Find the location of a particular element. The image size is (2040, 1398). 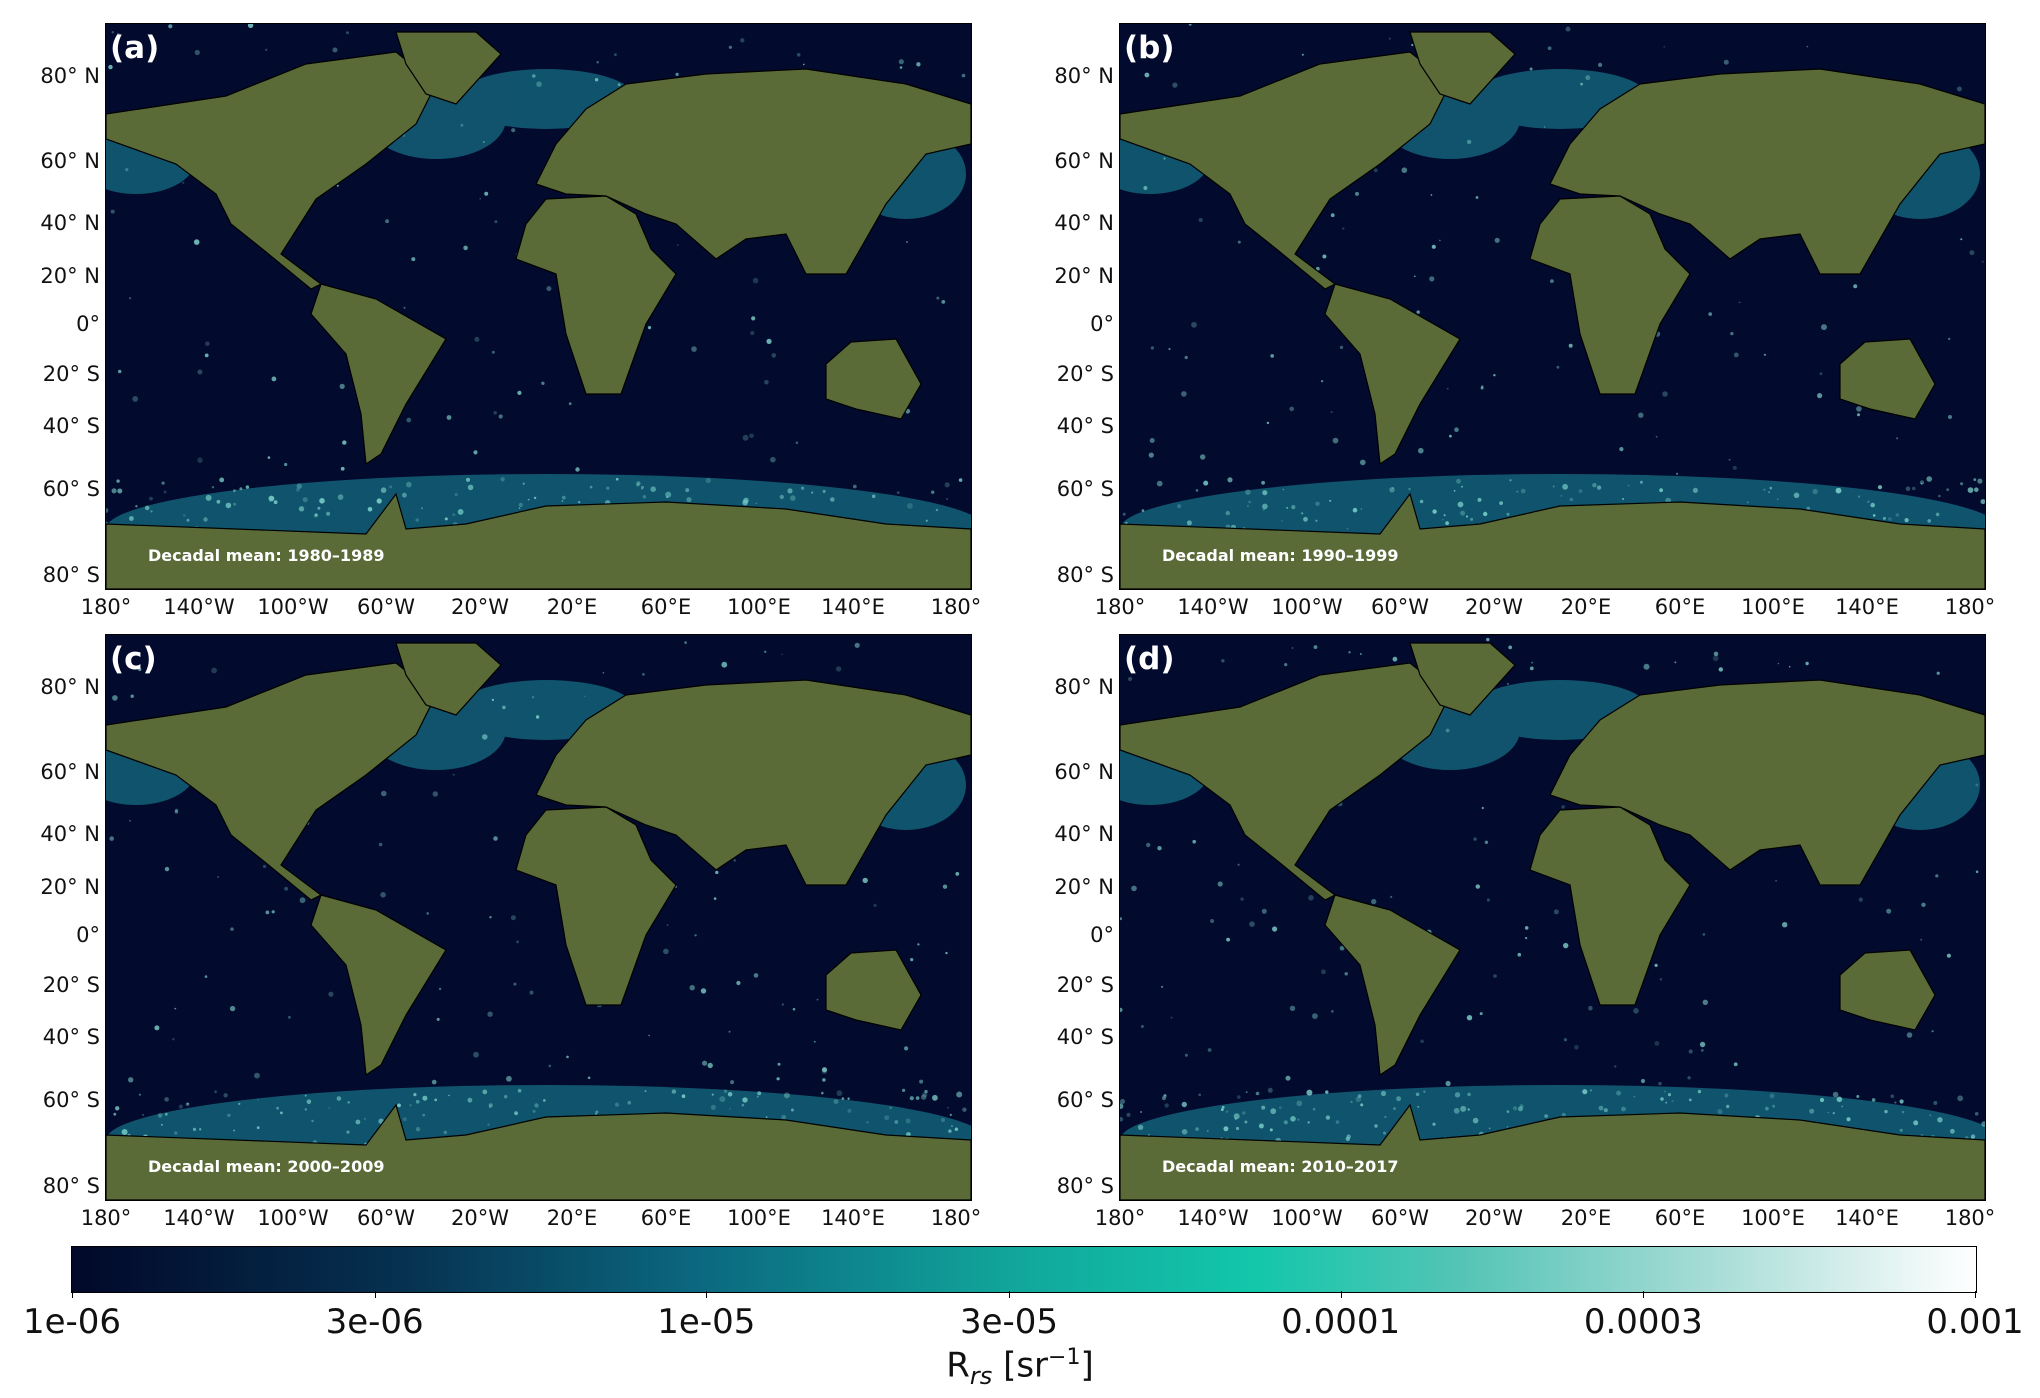

colorbar-tick-label: 0.0003 is located at coordinates (1643, 1322).